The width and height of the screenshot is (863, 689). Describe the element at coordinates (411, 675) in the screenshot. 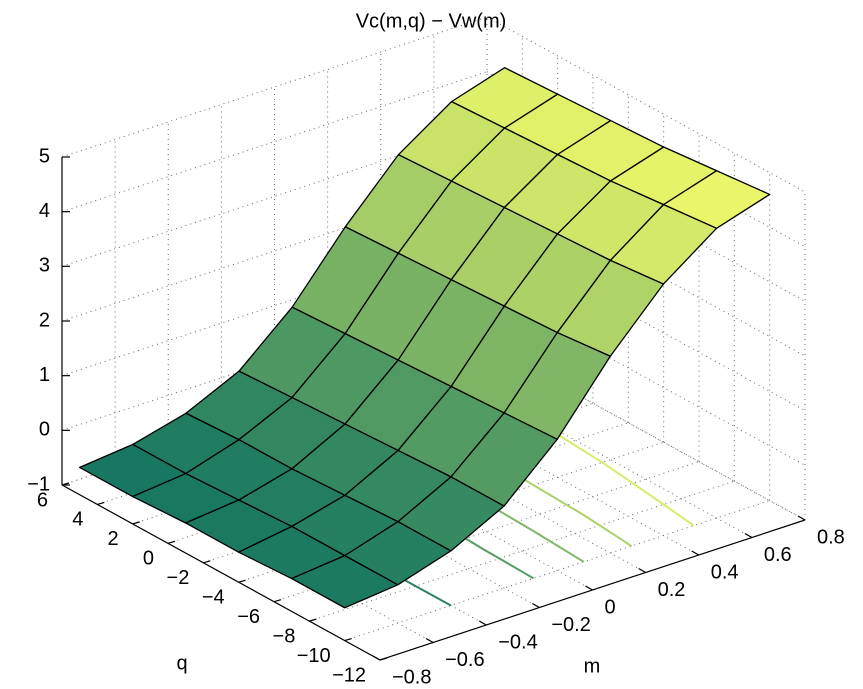

I see `x-tick-label: −0.8` at that location.